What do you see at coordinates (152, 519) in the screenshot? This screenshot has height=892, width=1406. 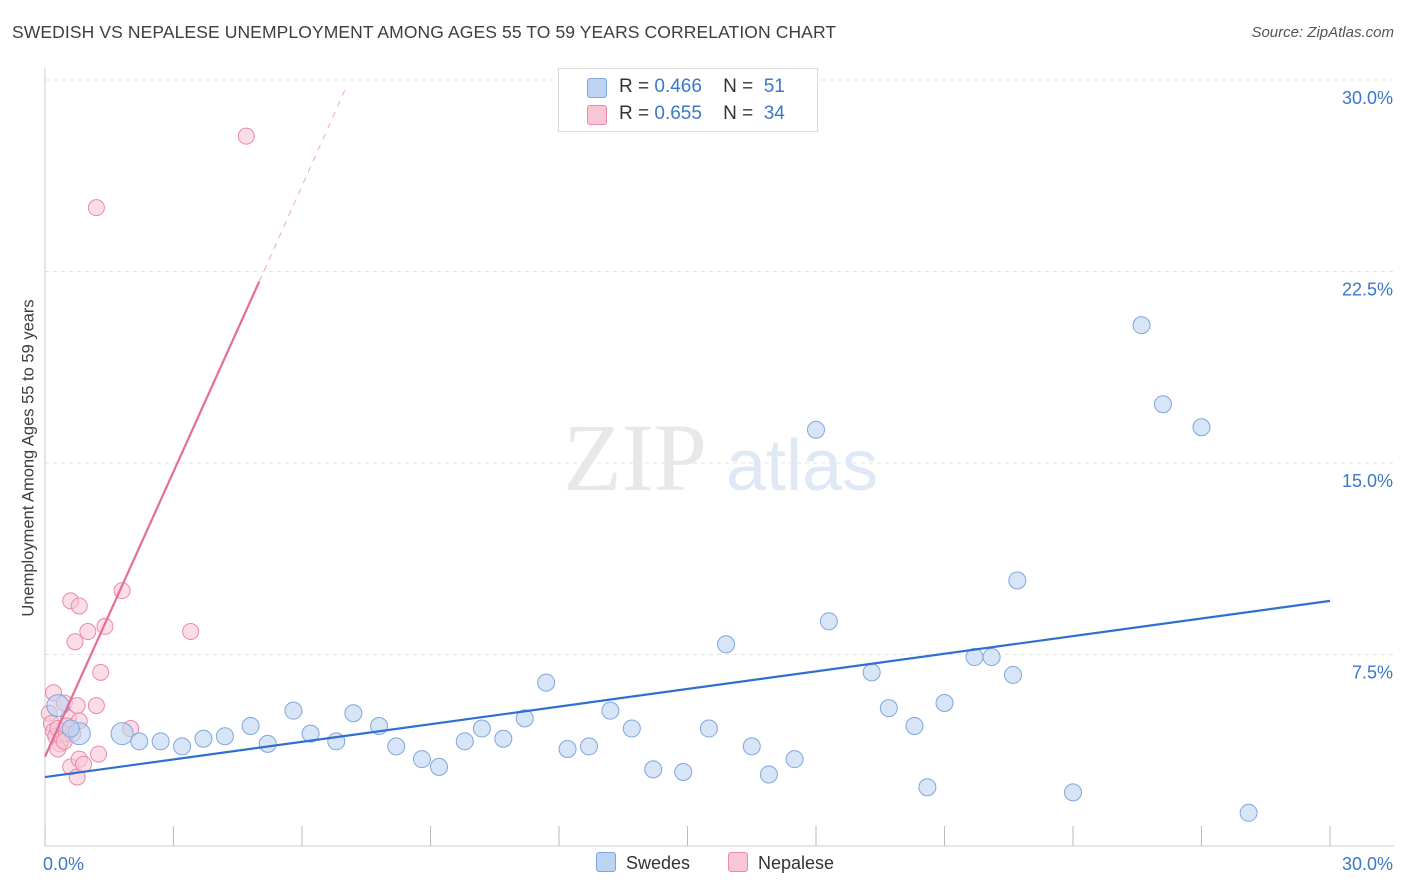 I see `nepalese-trend-line` at bounding box center [152, 519].